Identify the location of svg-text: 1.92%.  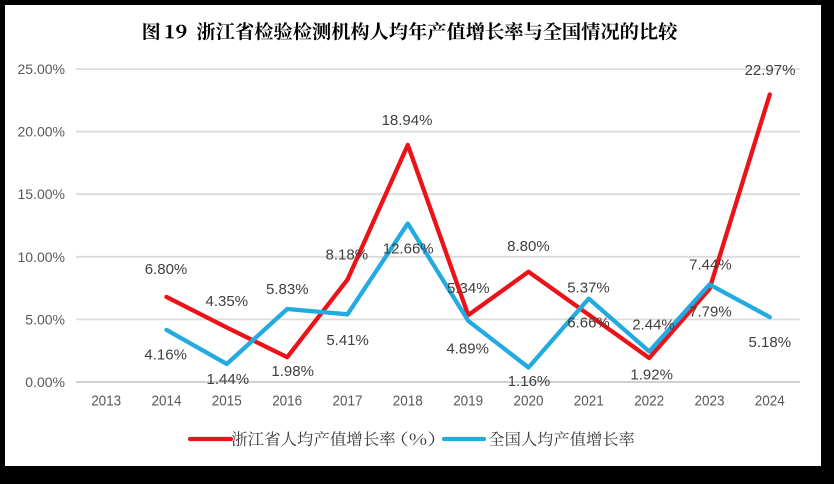
(651, 374).